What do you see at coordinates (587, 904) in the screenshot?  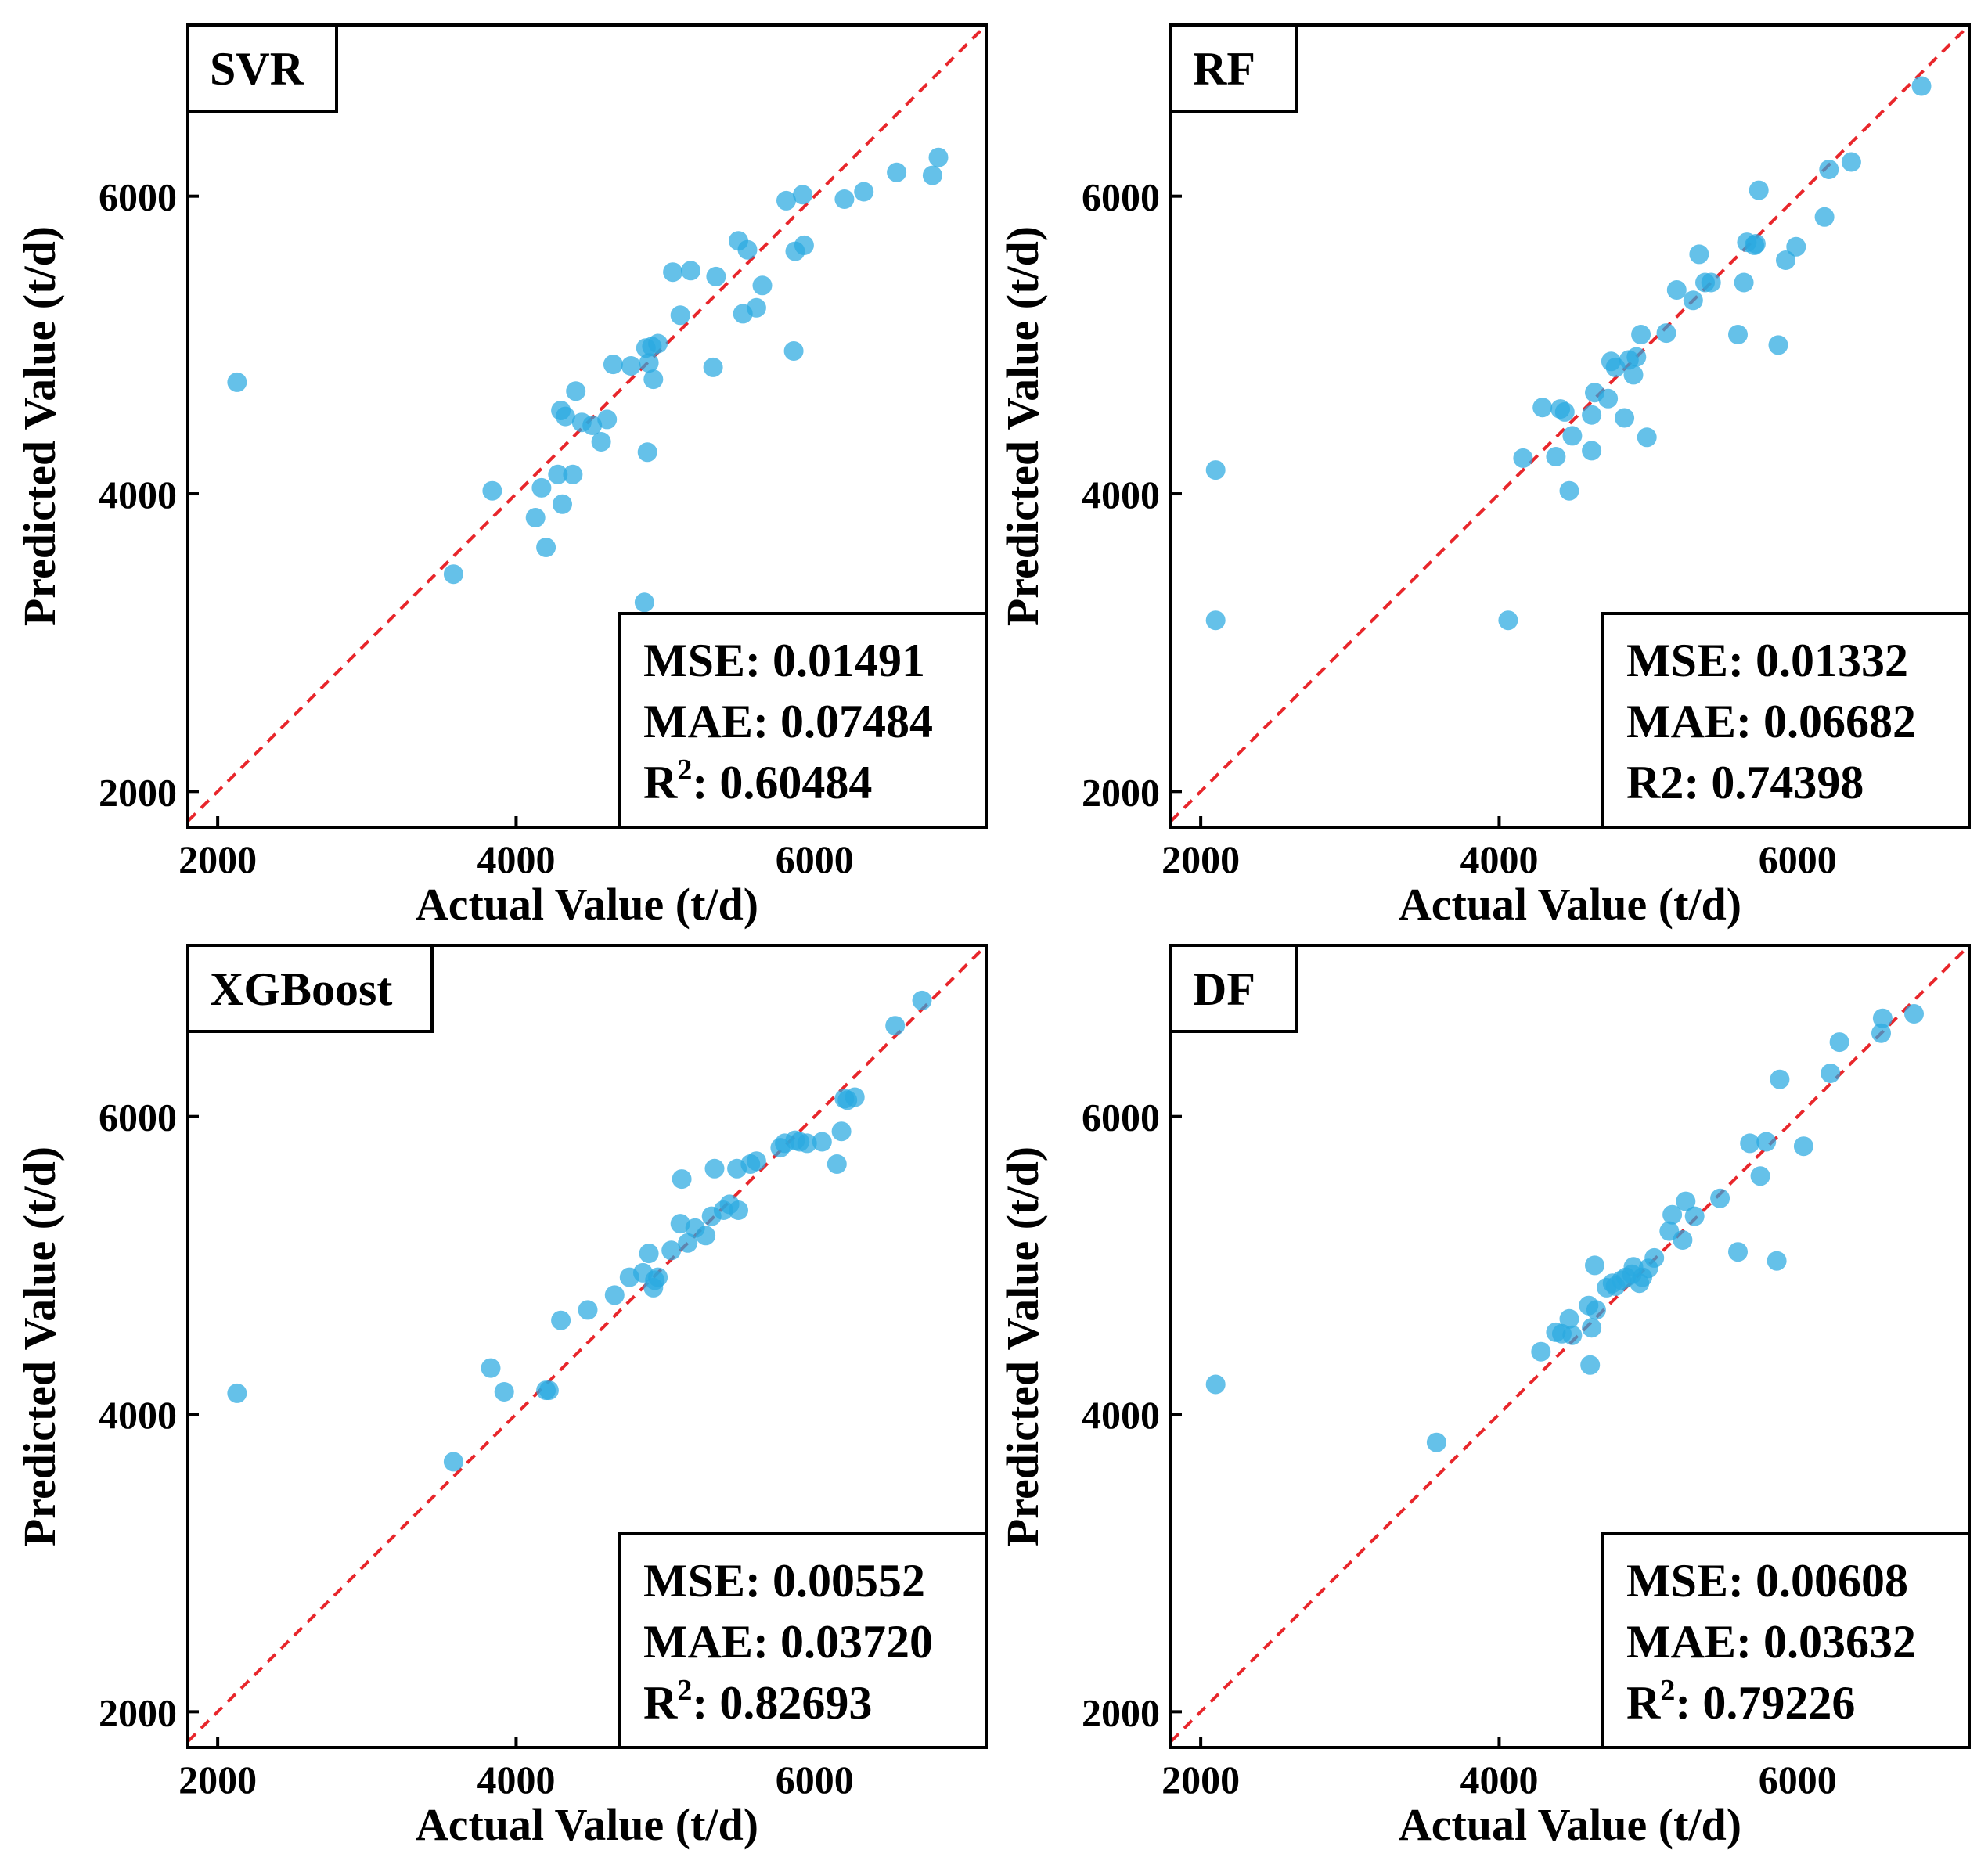 I see `x-axis-title: Actual Value (t/d)` at bounding box center [587, 904].